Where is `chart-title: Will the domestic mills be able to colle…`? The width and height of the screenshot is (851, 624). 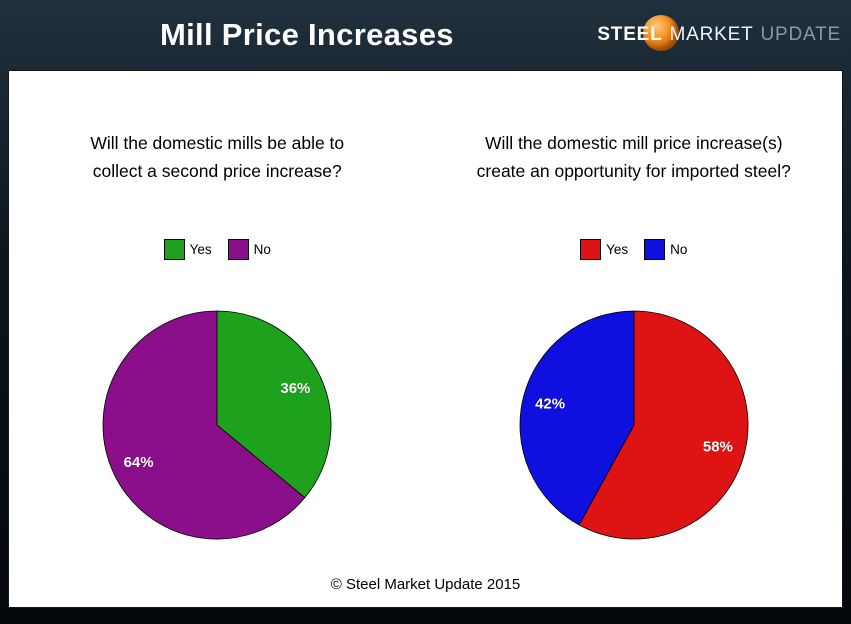 chart-title: Will the domestic mills be able to colle… is located at coordinates (217, 157).